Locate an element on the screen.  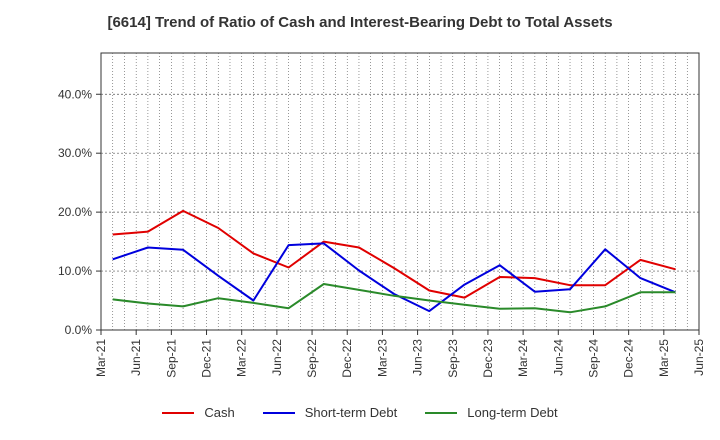
legend-item-long-term-debt: Long-term Debt is located at coordinates (491, 412).